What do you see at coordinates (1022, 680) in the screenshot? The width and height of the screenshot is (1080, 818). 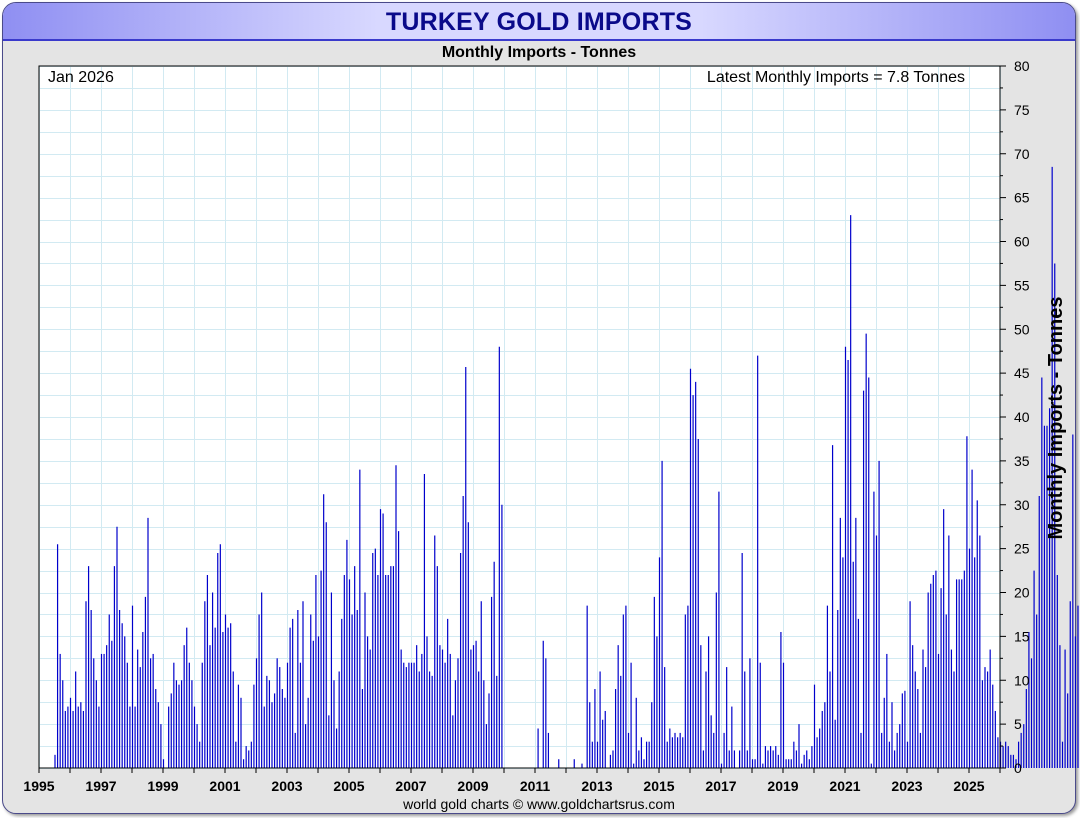 I see `y-tick-label: 10` at bounding box center [1022, 680].